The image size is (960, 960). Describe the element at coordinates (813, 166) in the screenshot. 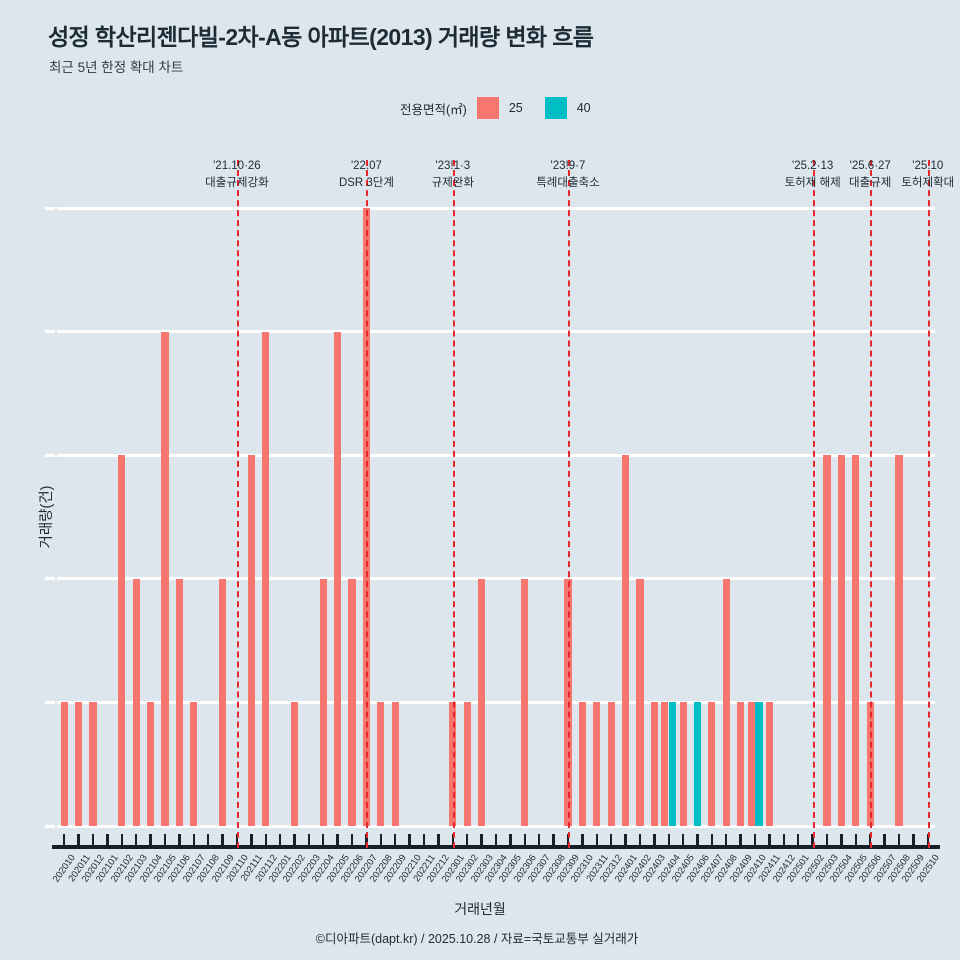

I see `event-date-202502: '25.2·13` at that location.